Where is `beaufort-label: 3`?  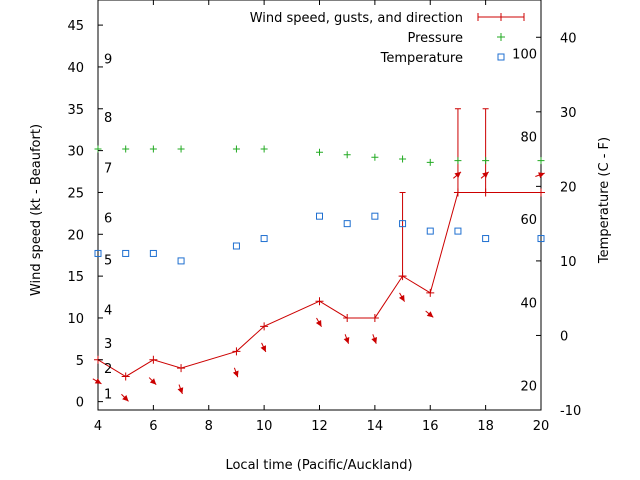 beaufort-label: 3 is located at coordinates (108, 344).